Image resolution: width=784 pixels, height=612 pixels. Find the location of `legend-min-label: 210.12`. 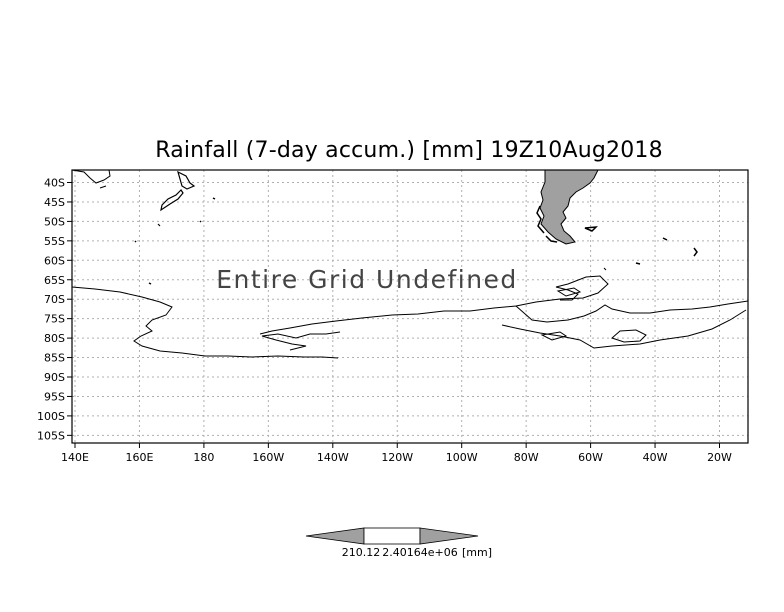

legend-min-label: 210.12 is located at coordinates (361, 552).